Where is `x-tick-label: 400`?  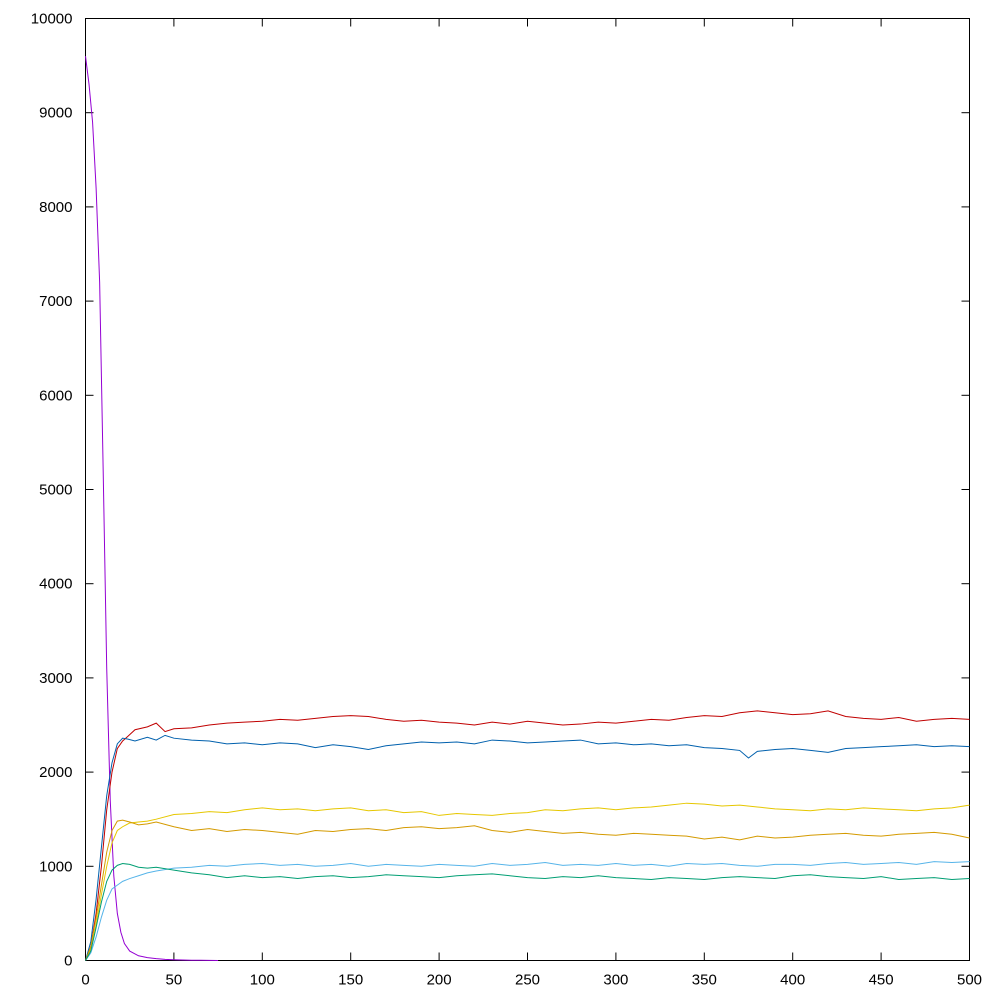 x-tick-label: 400 is located at coordinates (792, 980).